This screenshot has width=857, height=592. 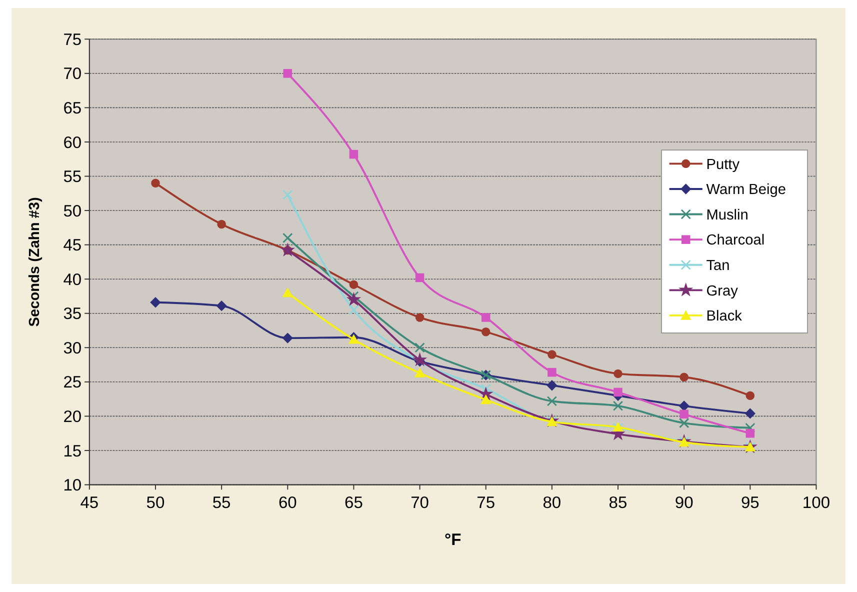 I want to click on x-tick-label: 85, so click(x=618, y=502).